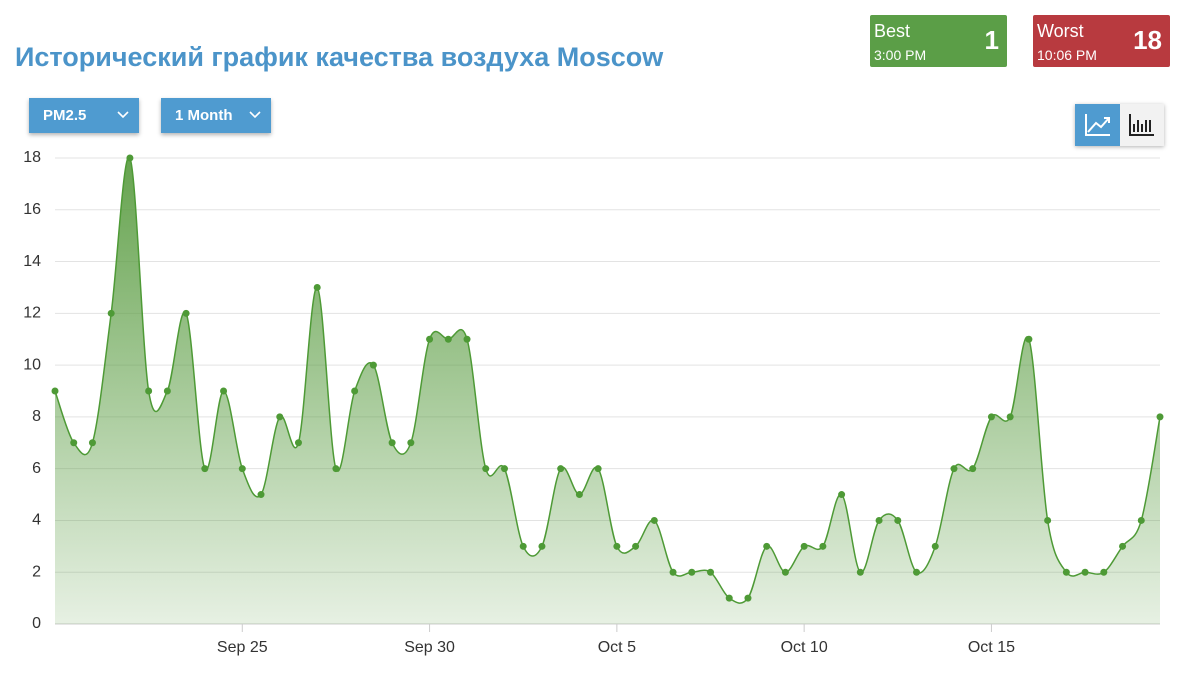  I want to click on pollutant-dropdown: PM2.5, so click(84, 115).